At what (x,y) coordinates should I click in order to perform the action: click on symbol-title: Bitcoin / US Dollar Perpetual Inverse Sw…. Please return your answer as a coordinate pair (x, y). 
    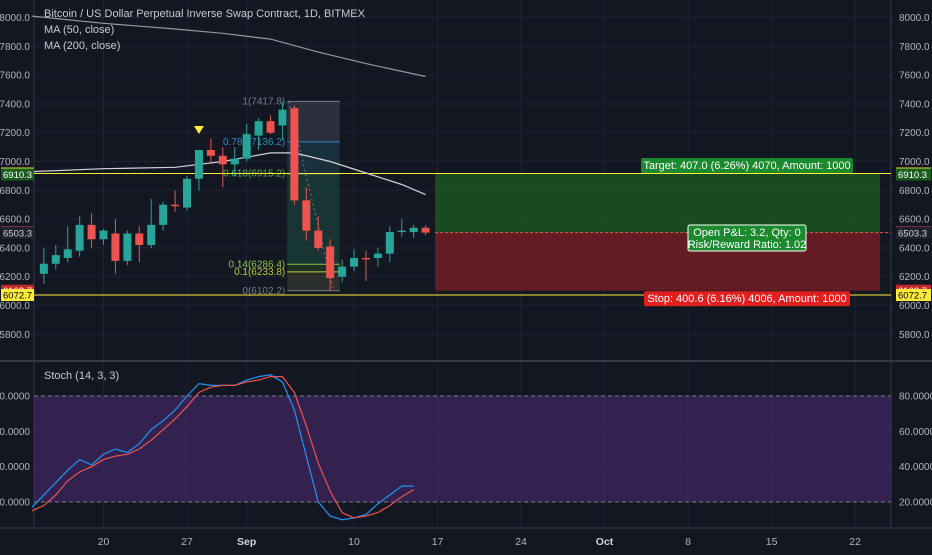
    Looking at the image, I should click on (204, 14).